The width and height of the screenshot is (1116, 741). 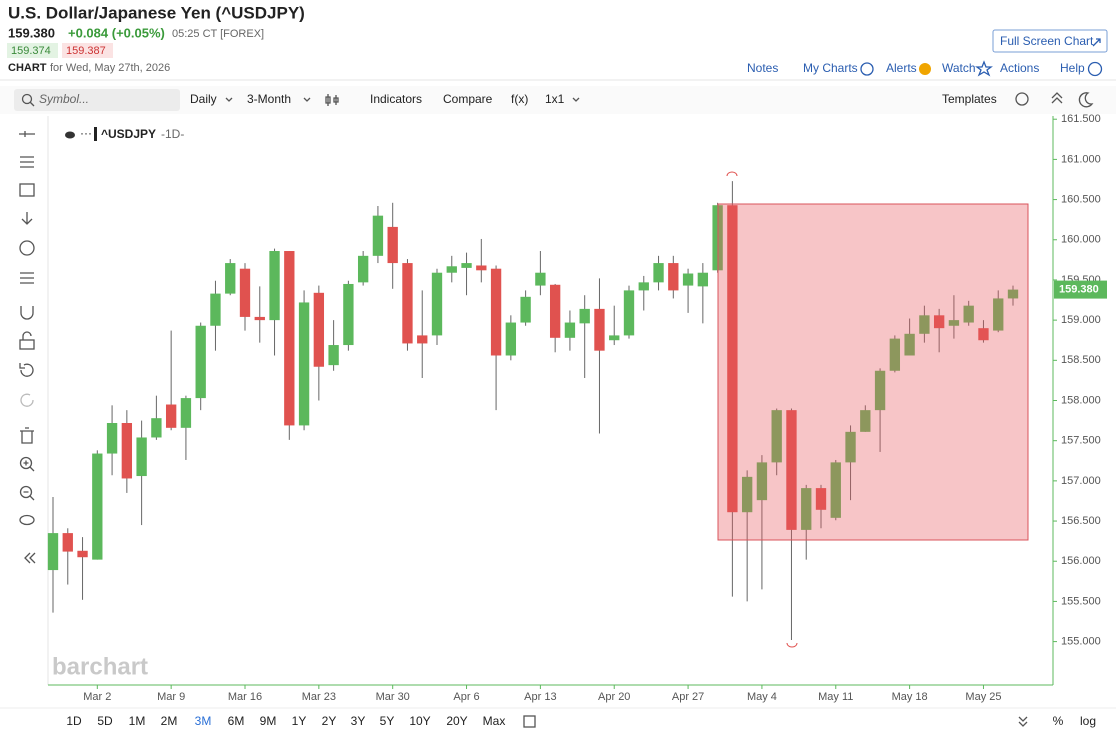 What do you see at coordinates (614, 697) in the screenshot?
I see `x-tick-label: Apr 20` at bounding box center [614, 697].